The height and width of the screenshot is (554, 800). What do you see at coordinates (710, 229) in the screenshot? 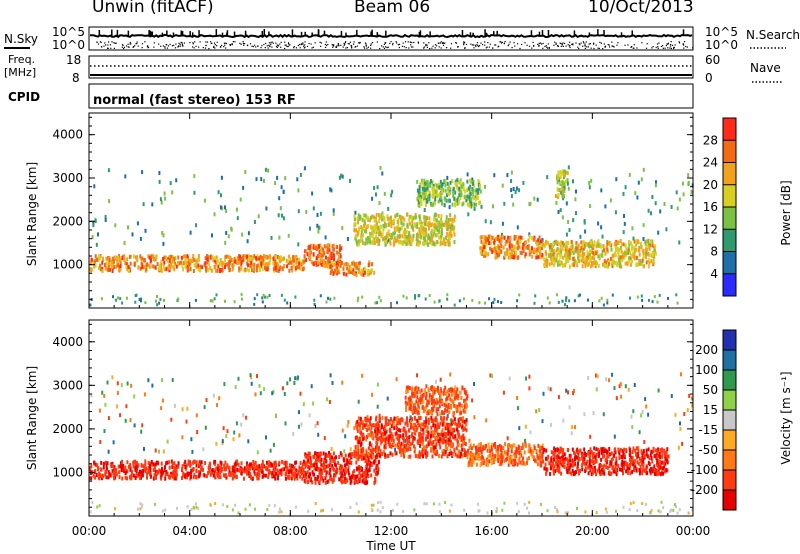
I see `colorbar-tick-label: 12` at bounding box center [710, 229].